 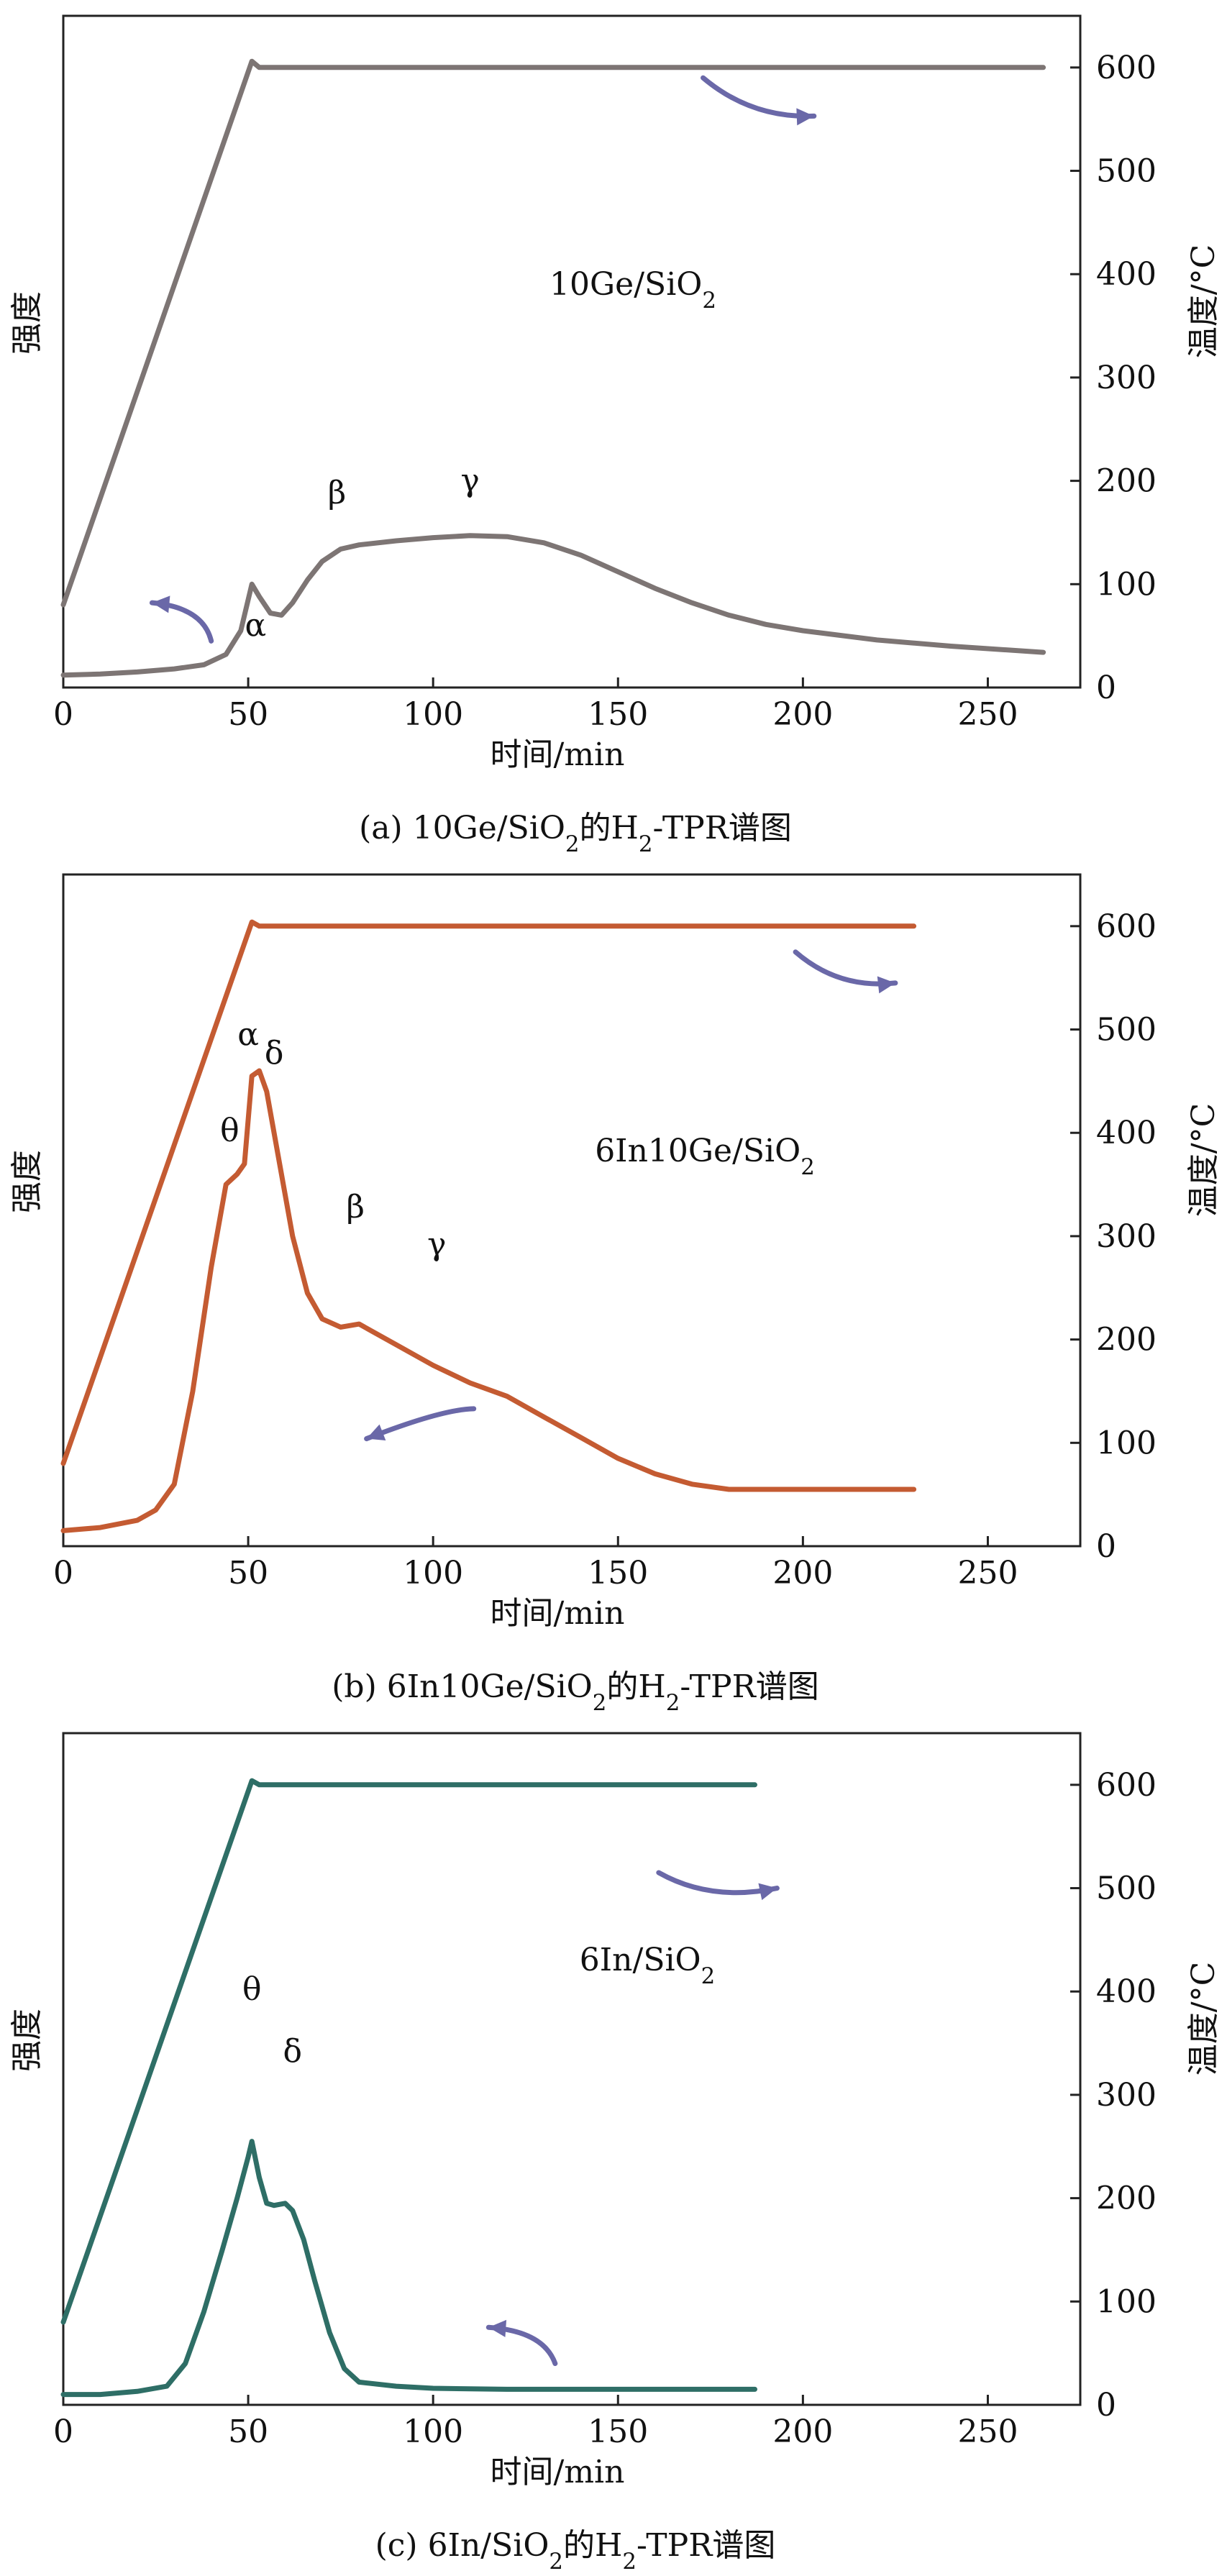 I want to click on sample-label: 10Ge/SiO2, so click(x=633, y=290).